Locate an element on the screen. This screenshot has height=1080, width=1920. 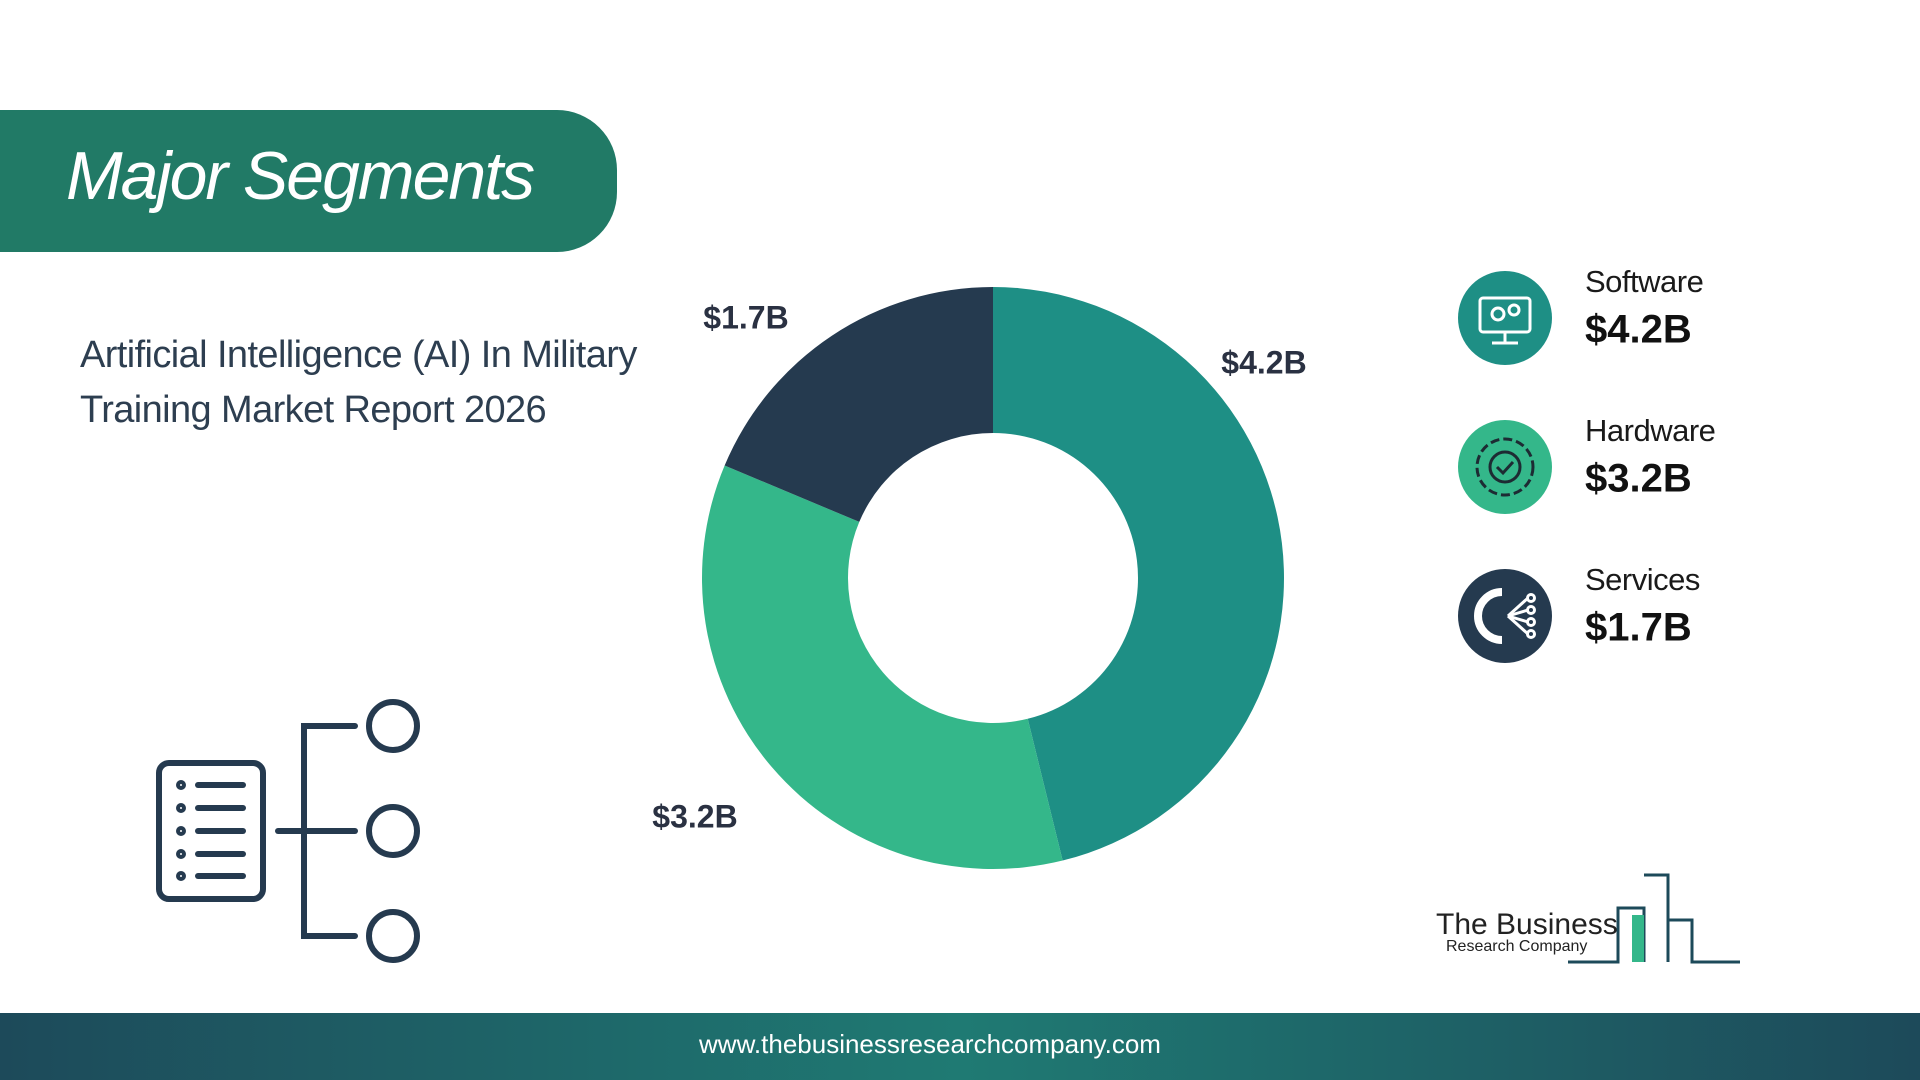
legend-value: $4.2B is located at coordinates (1638, 330).